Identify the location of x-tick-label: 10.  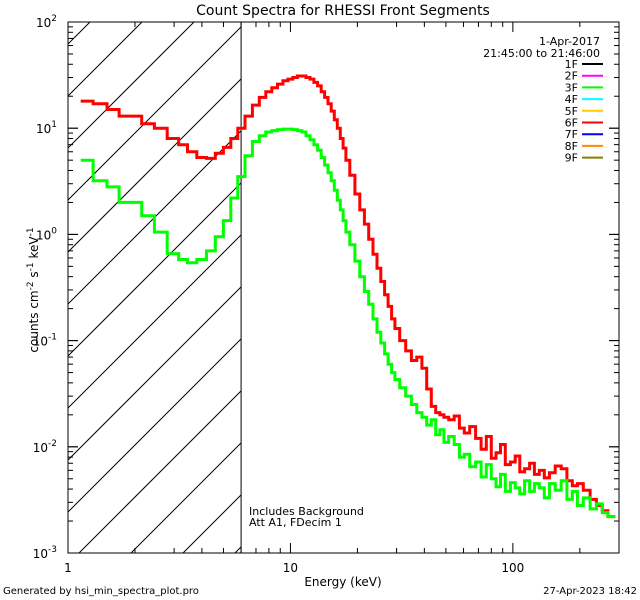
(290, 568).